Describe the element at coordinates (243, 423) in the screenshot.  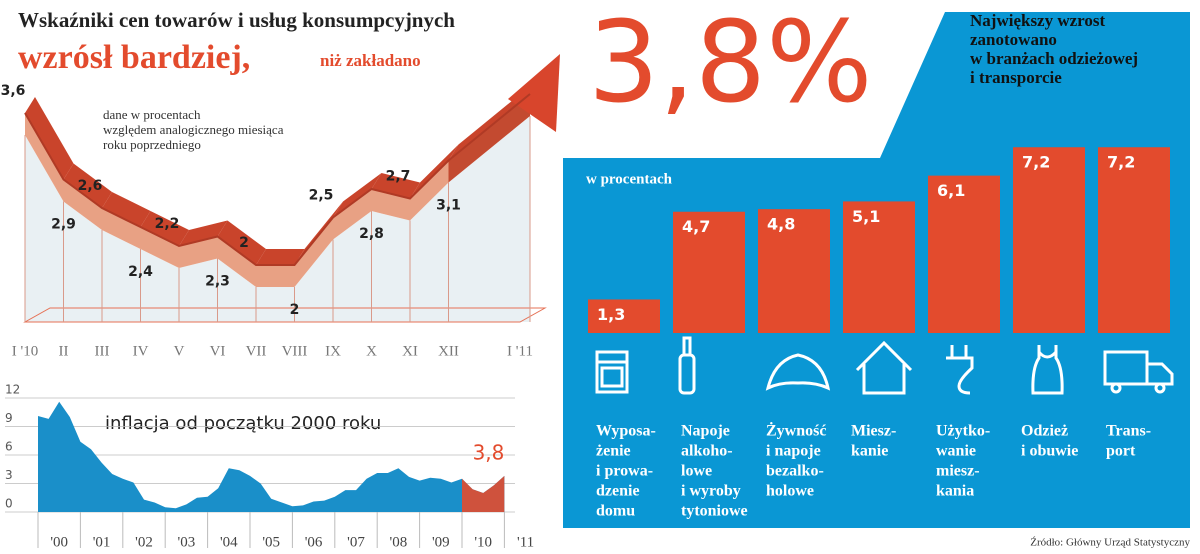
I see `area-title: inflacja od początku 2000 roku` at that location.